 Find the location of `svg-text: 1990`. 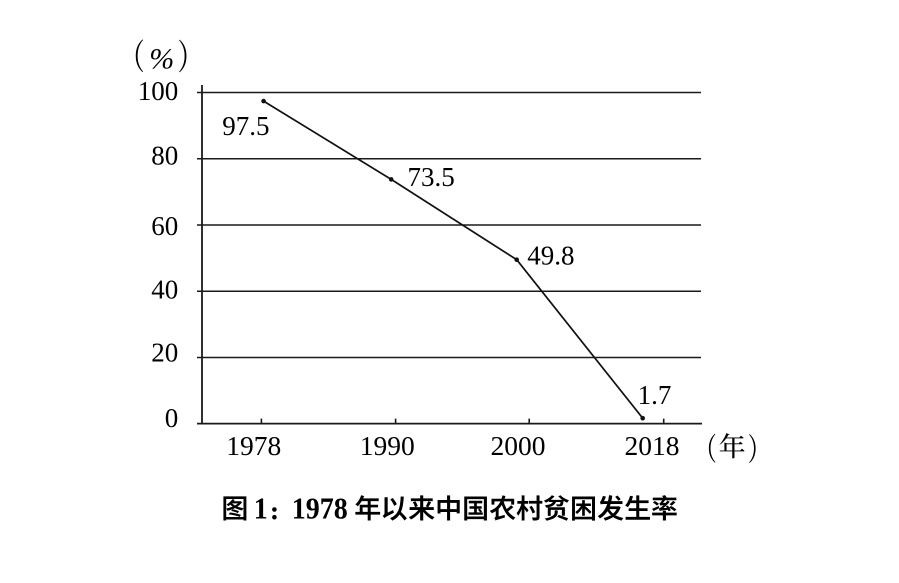

svg-text: 1990 is located at coordinates (387, 445).